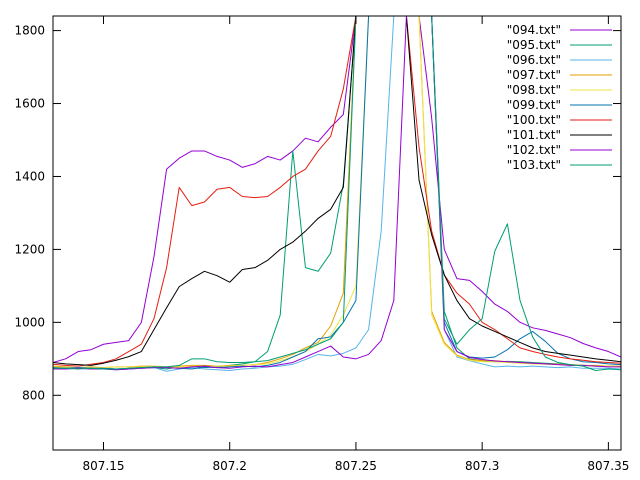 The width and height of the screenshot is (640, 480). I want to click on legend-label: "100.txt", so click(534, 120).